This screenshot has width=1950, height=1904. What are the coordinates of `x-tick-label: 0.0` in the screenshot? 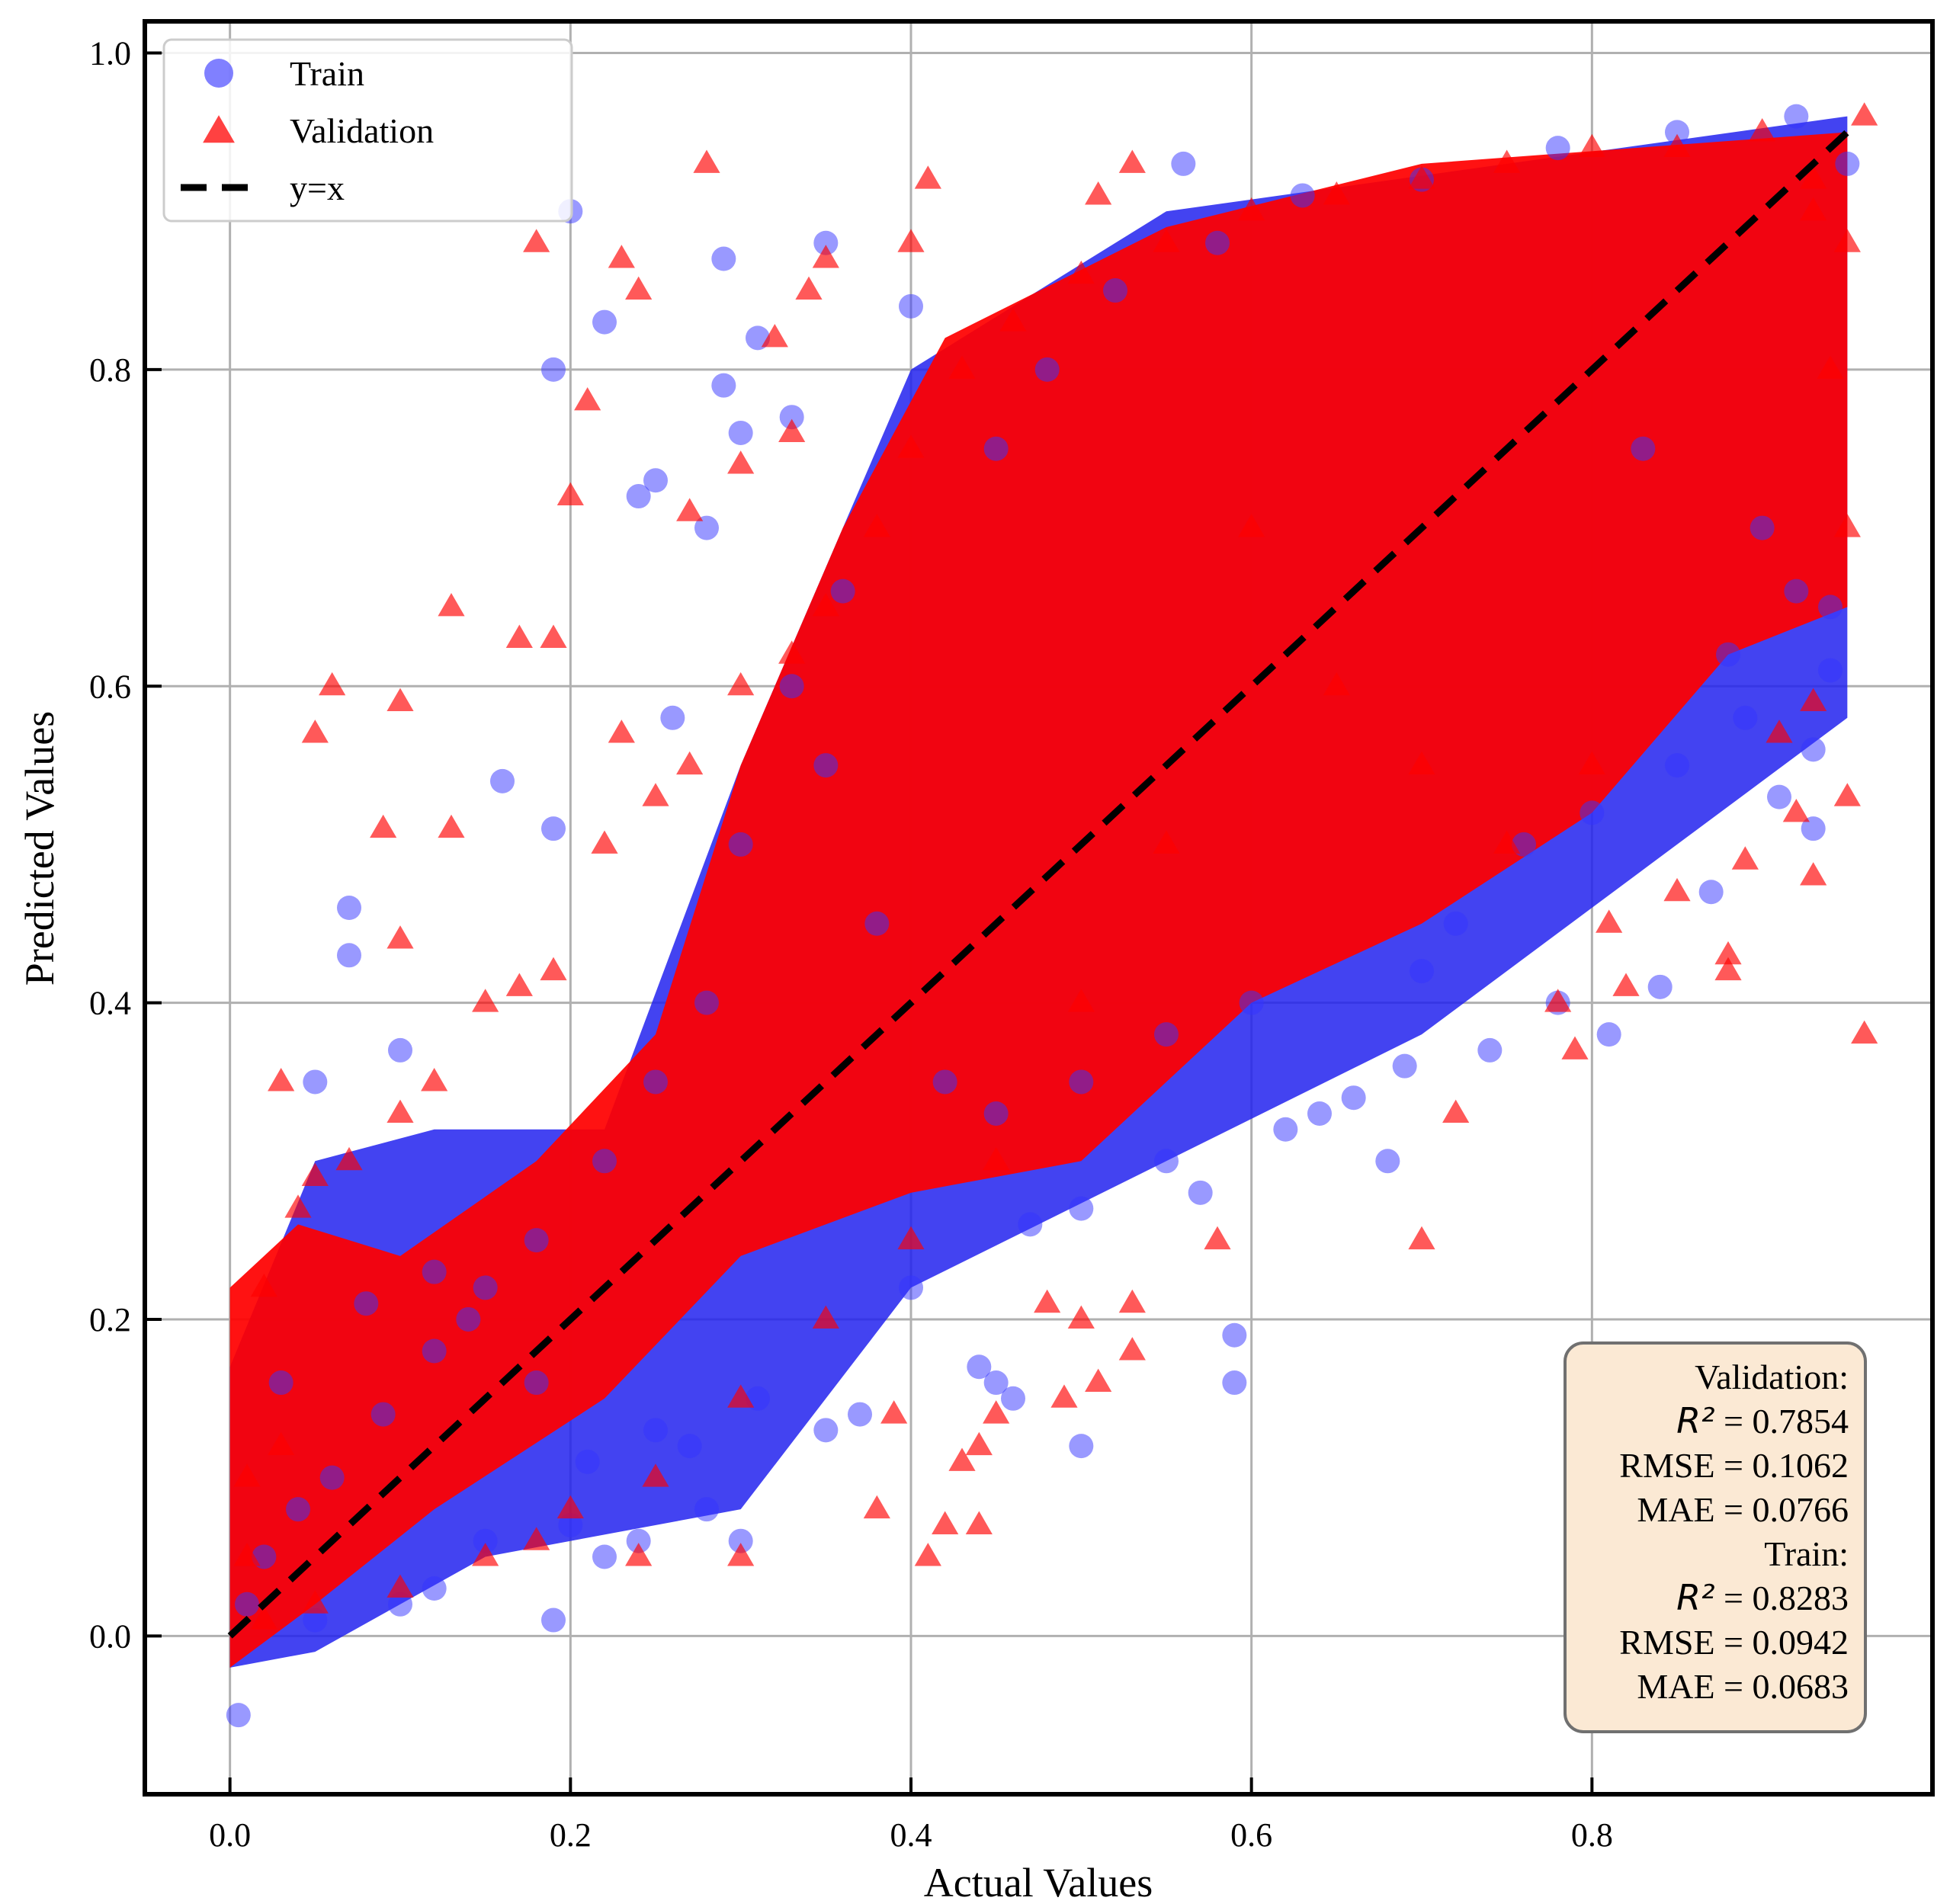 It's located at (230, 1835).